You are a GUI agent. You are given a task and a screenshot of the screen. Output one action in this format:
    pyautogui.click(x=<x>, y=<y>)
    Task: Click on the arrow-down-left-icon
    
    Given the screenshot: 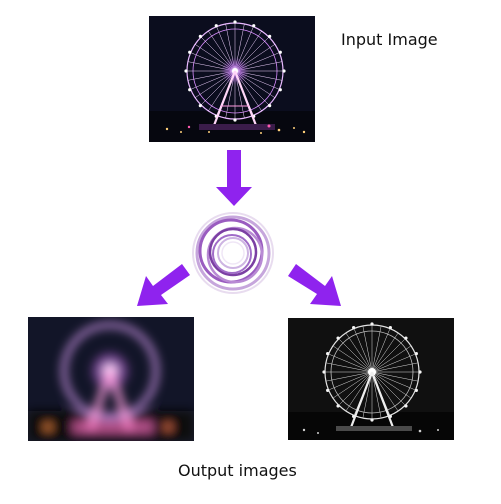 What is the action you would take?
    pyautogui.click(x=163, y=285)
    